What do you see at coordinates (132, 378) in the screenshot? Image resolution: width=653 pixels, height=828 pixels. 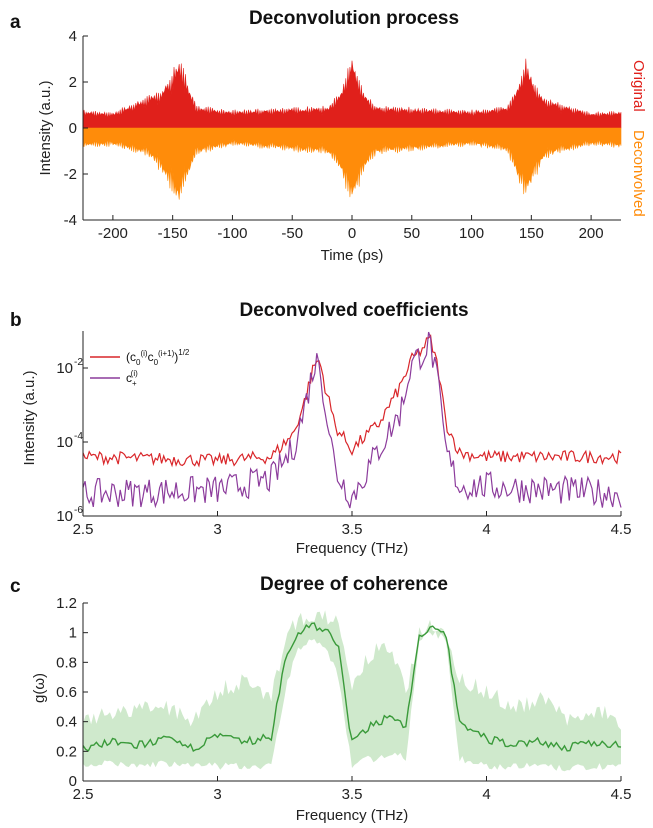 I see `legend-label-c-plus: c+(i)` at bounding box center [132, 378].